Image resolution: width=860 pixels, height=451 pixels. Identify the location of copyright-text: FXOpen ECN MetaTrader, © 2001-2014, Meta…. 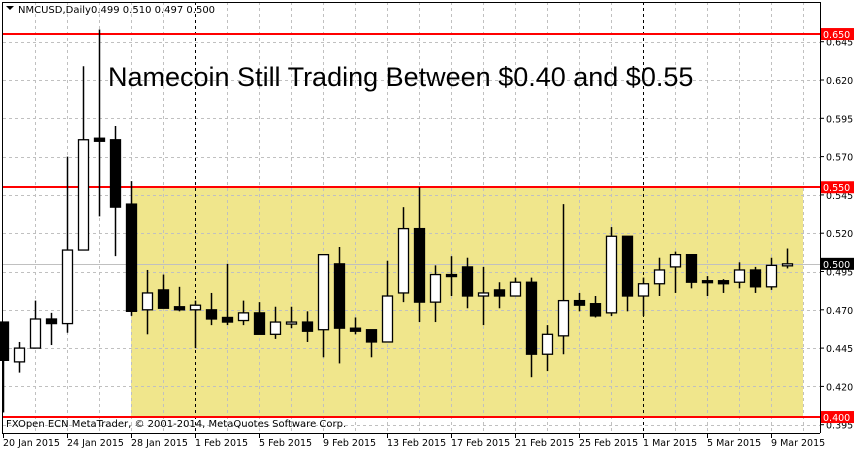
(176, 424).